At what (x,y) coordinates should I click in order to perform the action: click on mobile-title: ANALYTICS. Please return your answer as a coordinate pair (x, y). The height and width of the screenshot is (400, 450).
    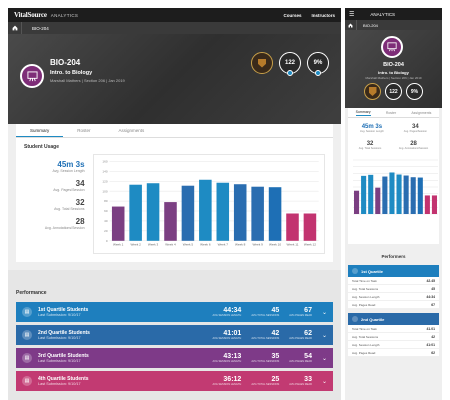
    Looking at the image, I should click on (383, 14).